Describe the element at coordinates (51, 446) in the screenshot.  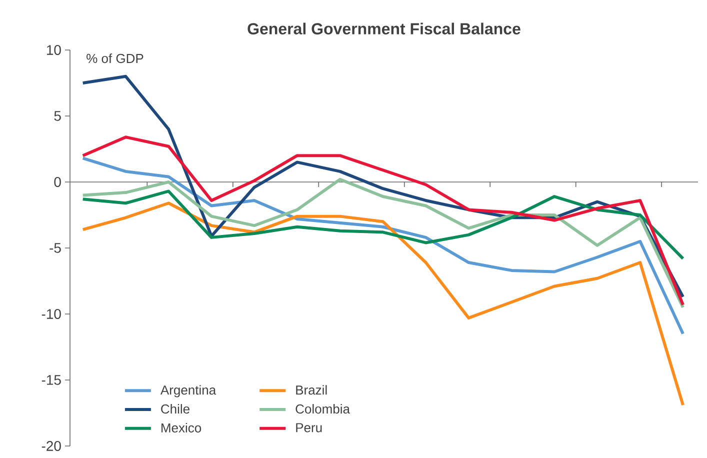
I see `y-tick-label: -20` at that location.